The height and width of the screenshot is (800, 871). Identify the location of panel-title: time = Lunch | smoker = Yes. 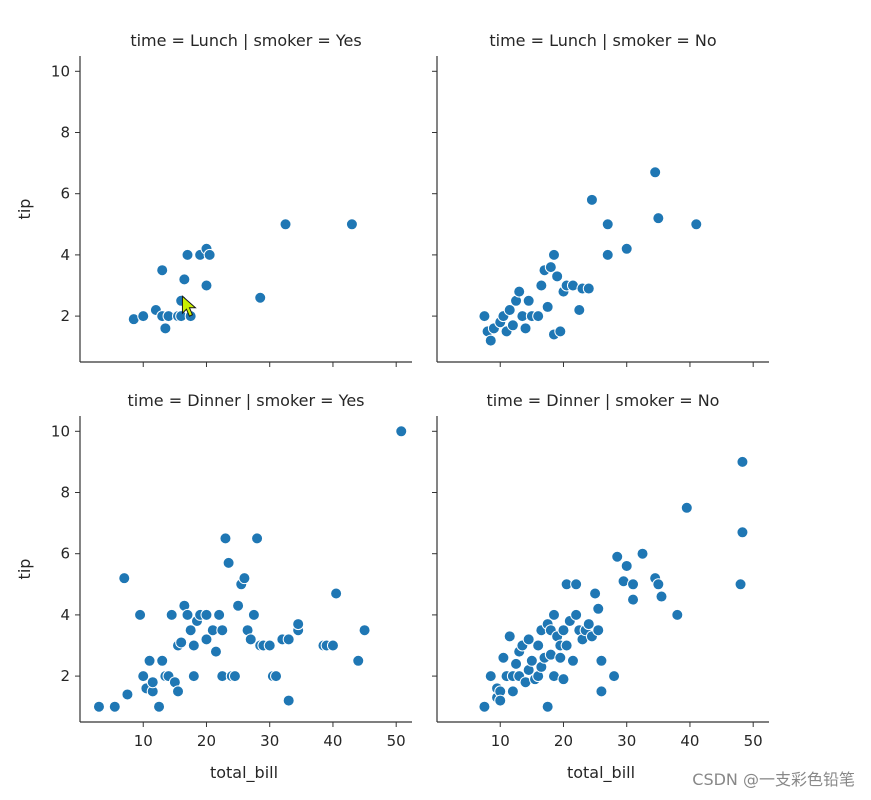
(245, 40).